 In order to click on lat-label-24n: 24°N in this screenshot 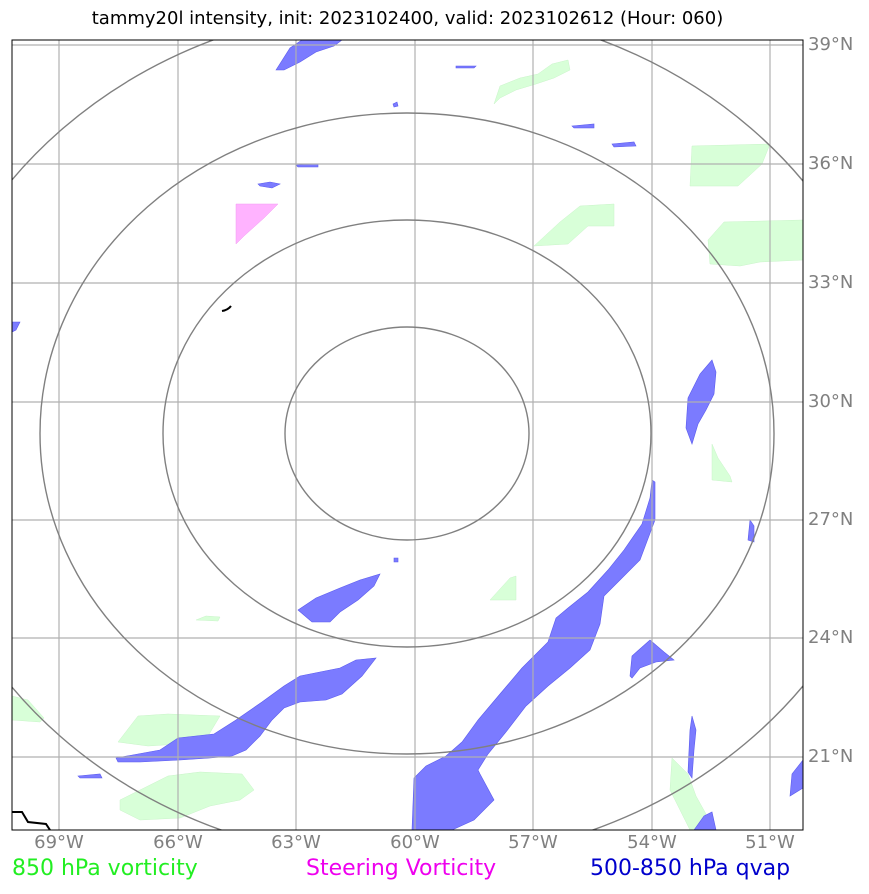, I will do `click(831, 637)`.